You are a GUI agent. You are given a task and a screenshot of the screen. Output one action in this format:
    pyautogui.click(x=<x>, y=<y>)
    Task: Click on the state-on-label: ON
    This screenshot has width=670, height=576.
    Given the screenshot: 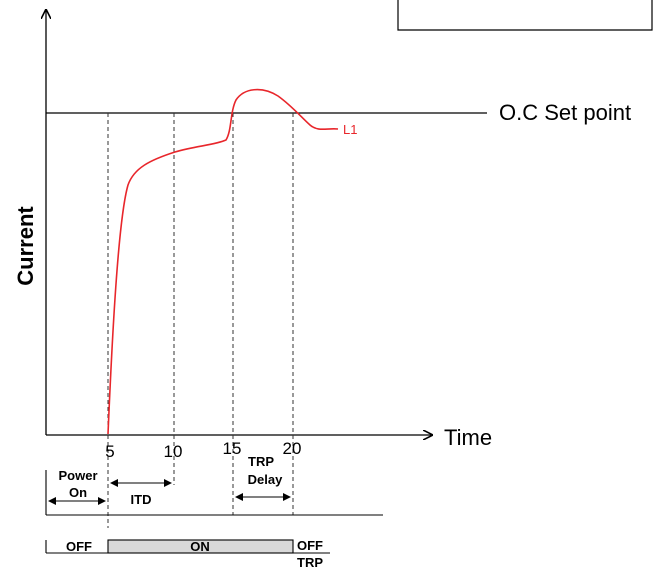 What is the action you would take?
    pyautogui.click(x=200, y=546)
    